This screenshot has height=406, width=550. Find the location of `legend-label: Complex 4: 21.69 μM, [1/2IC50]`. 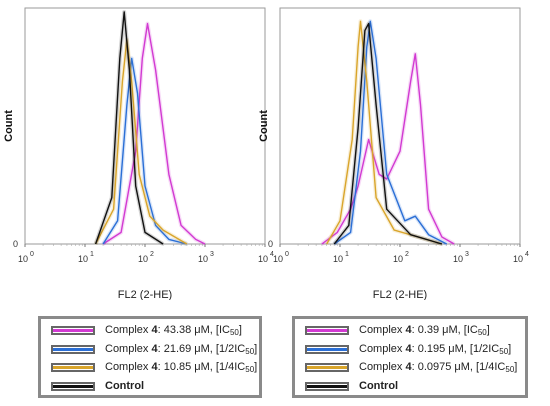

legend-label: Complex 4: 21.69 μM, [1/2IC50] is located at coordinates (181, 349).